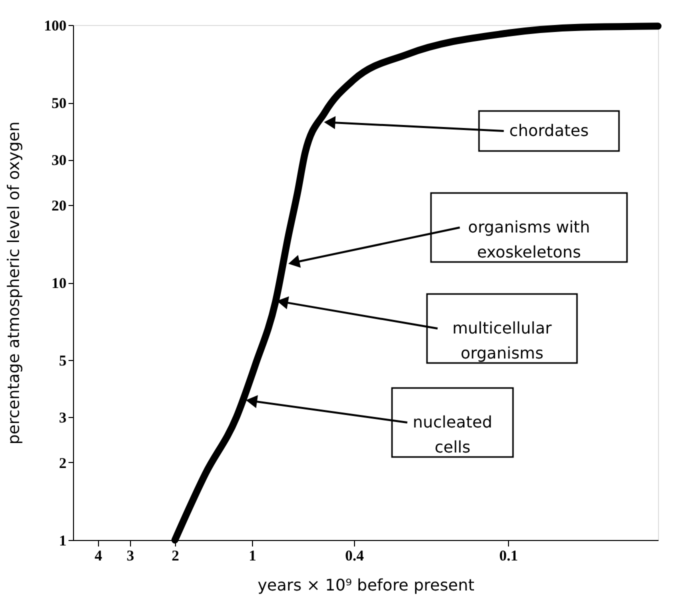  I want to click on y-tick-label: 30, so click(59, 161).